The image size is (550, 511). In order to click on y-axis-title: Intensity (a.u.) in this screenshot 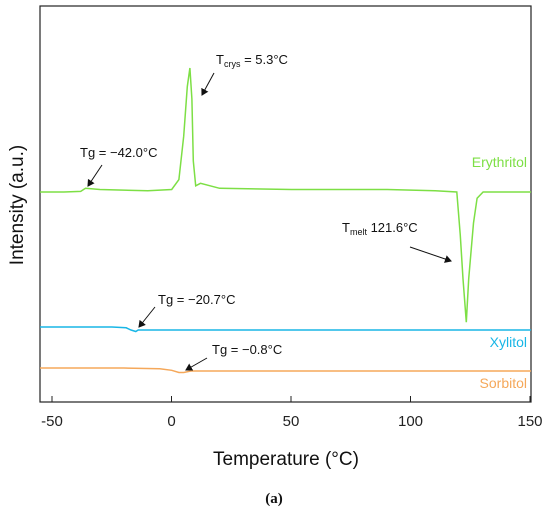, I will do `click(17, 205)`.